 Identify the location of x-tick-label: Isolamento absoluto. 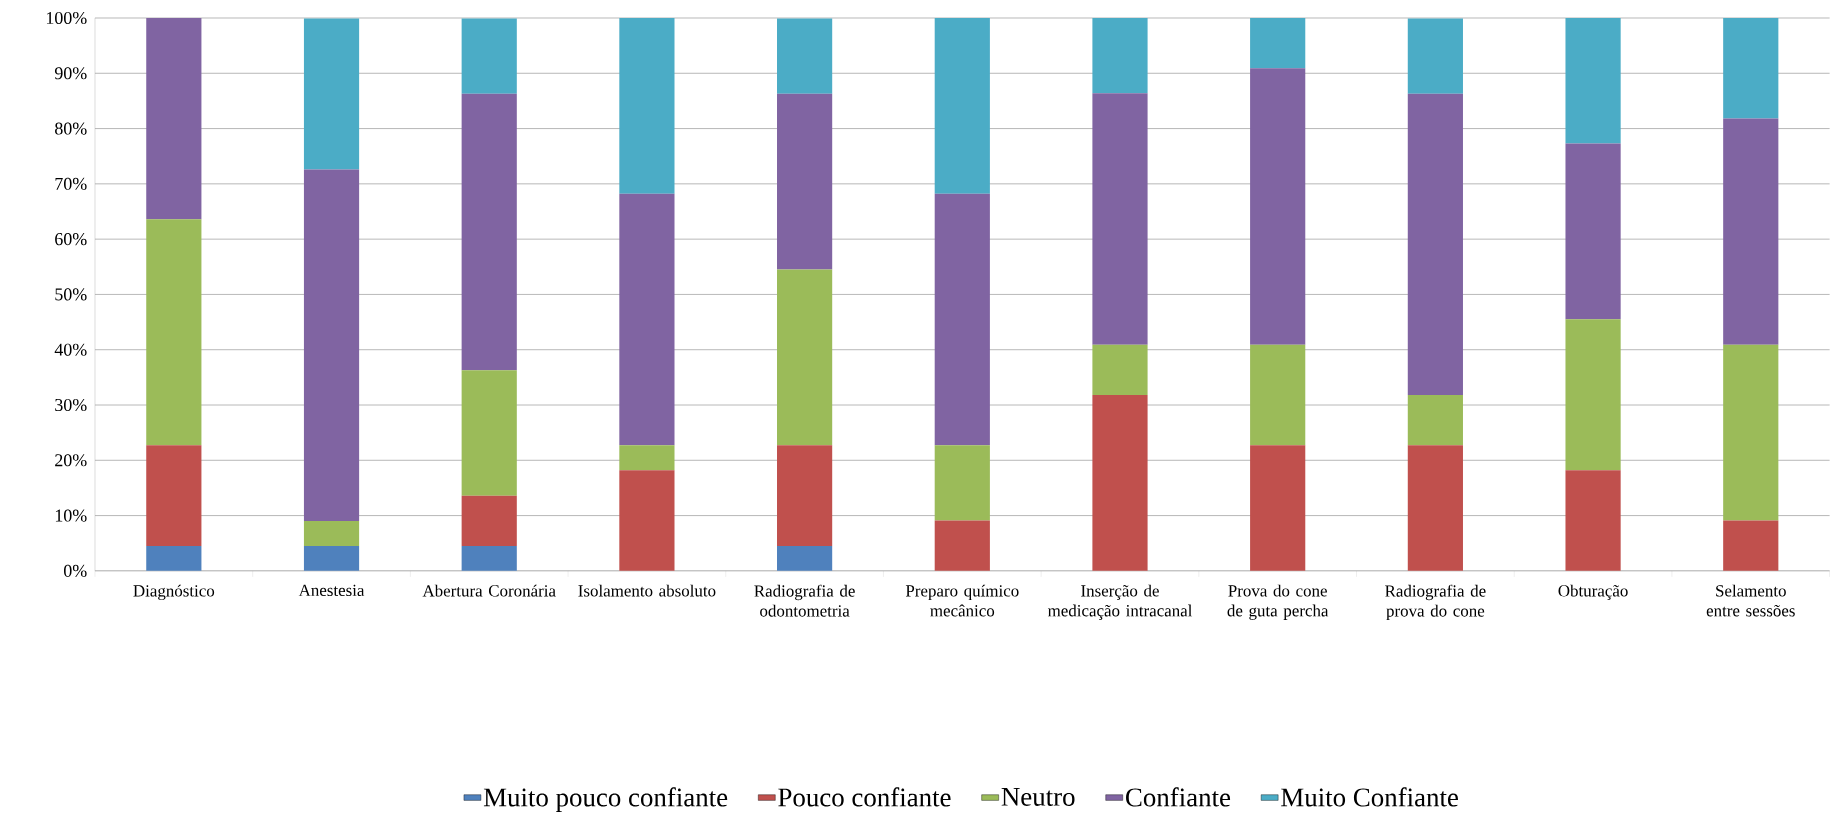
(647, 590).